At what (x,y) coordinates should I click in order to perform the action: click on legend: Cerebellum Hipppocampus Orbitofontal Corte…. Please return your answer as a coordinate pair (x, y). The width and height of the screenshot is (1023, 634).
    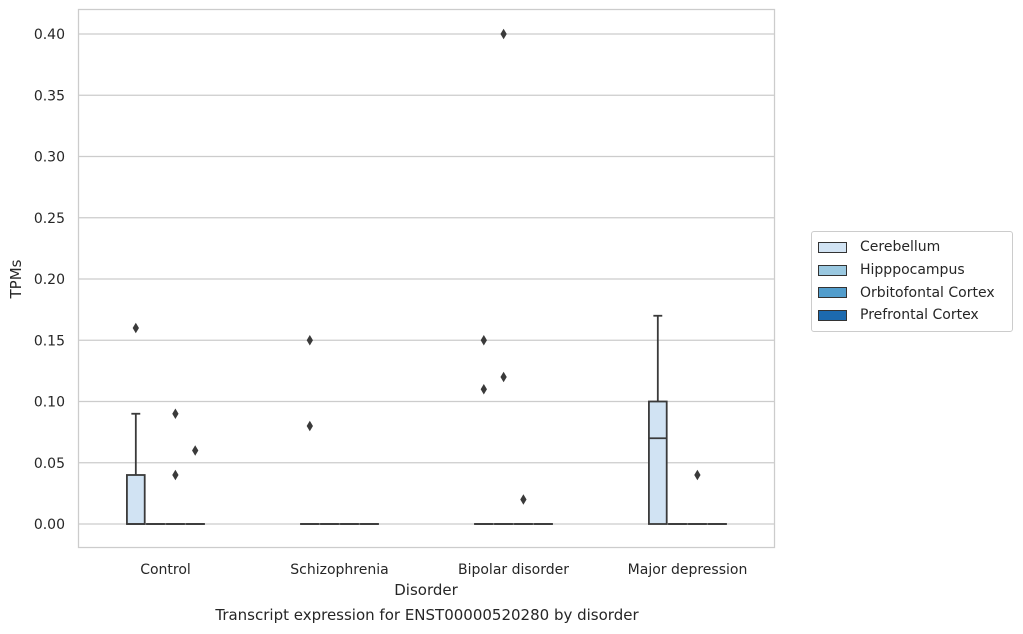
    Looking at the image, I should click on (912, 281).